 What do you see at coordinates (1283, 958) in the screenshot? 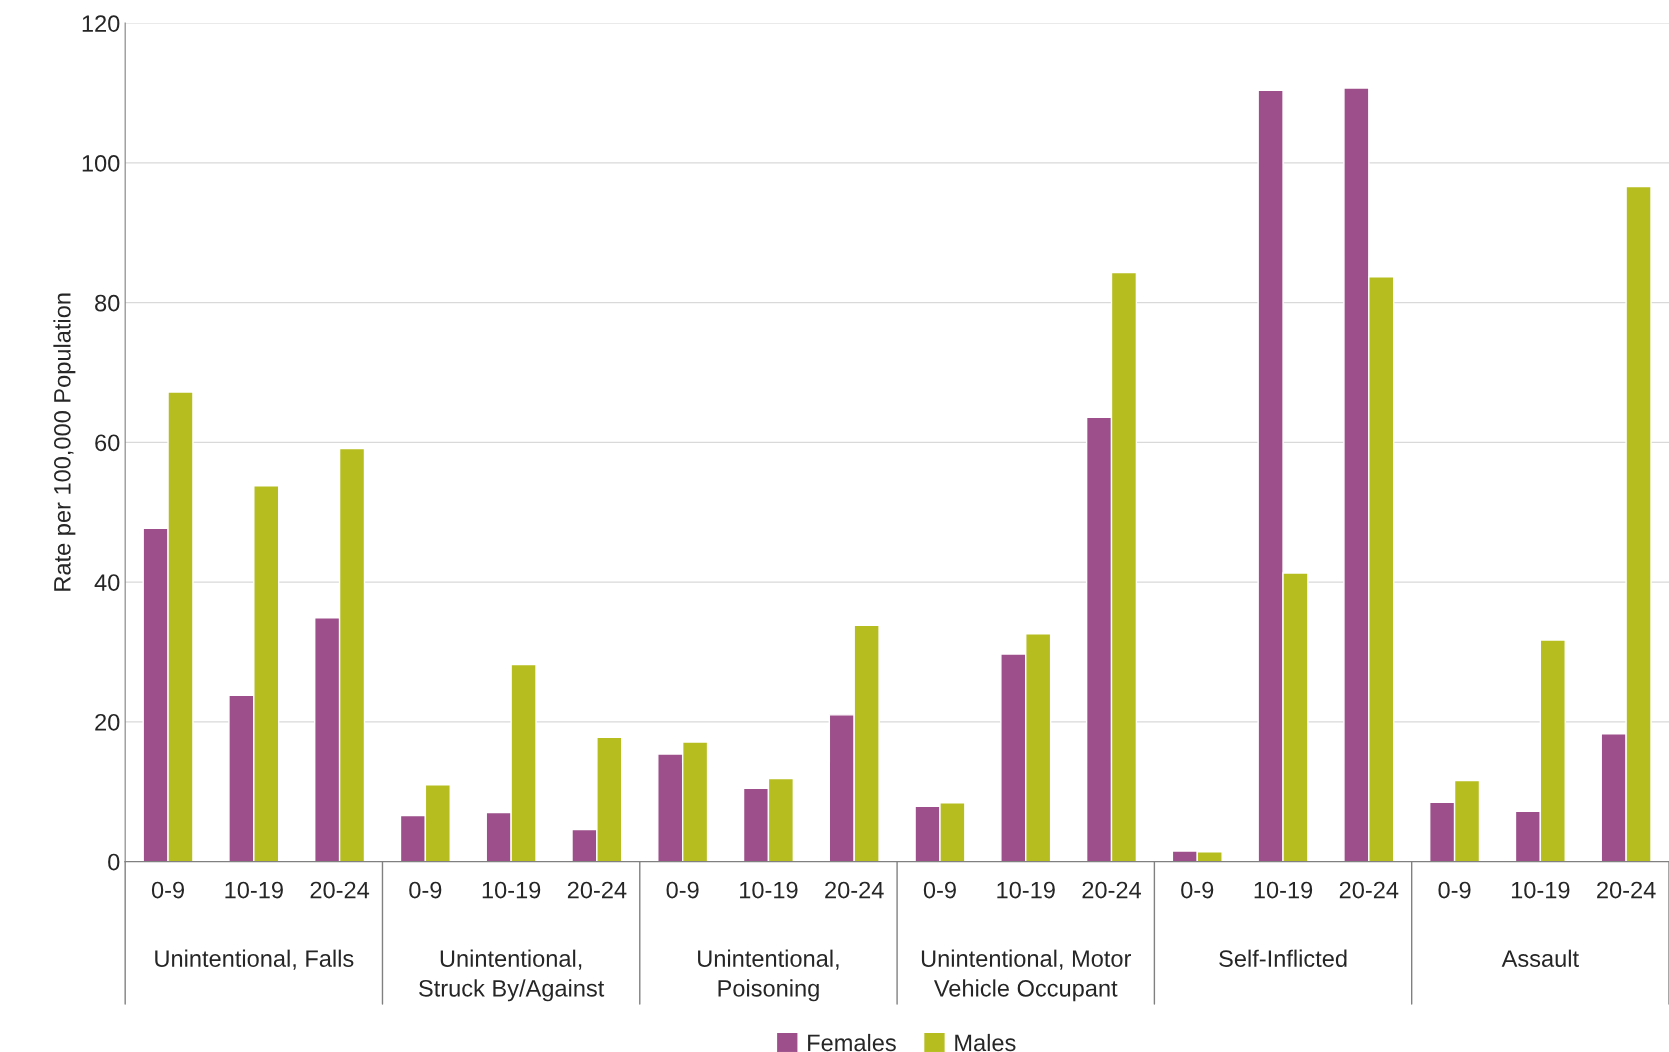
I see `text: Self-Inflicted` at bounding box center [1283, 958].